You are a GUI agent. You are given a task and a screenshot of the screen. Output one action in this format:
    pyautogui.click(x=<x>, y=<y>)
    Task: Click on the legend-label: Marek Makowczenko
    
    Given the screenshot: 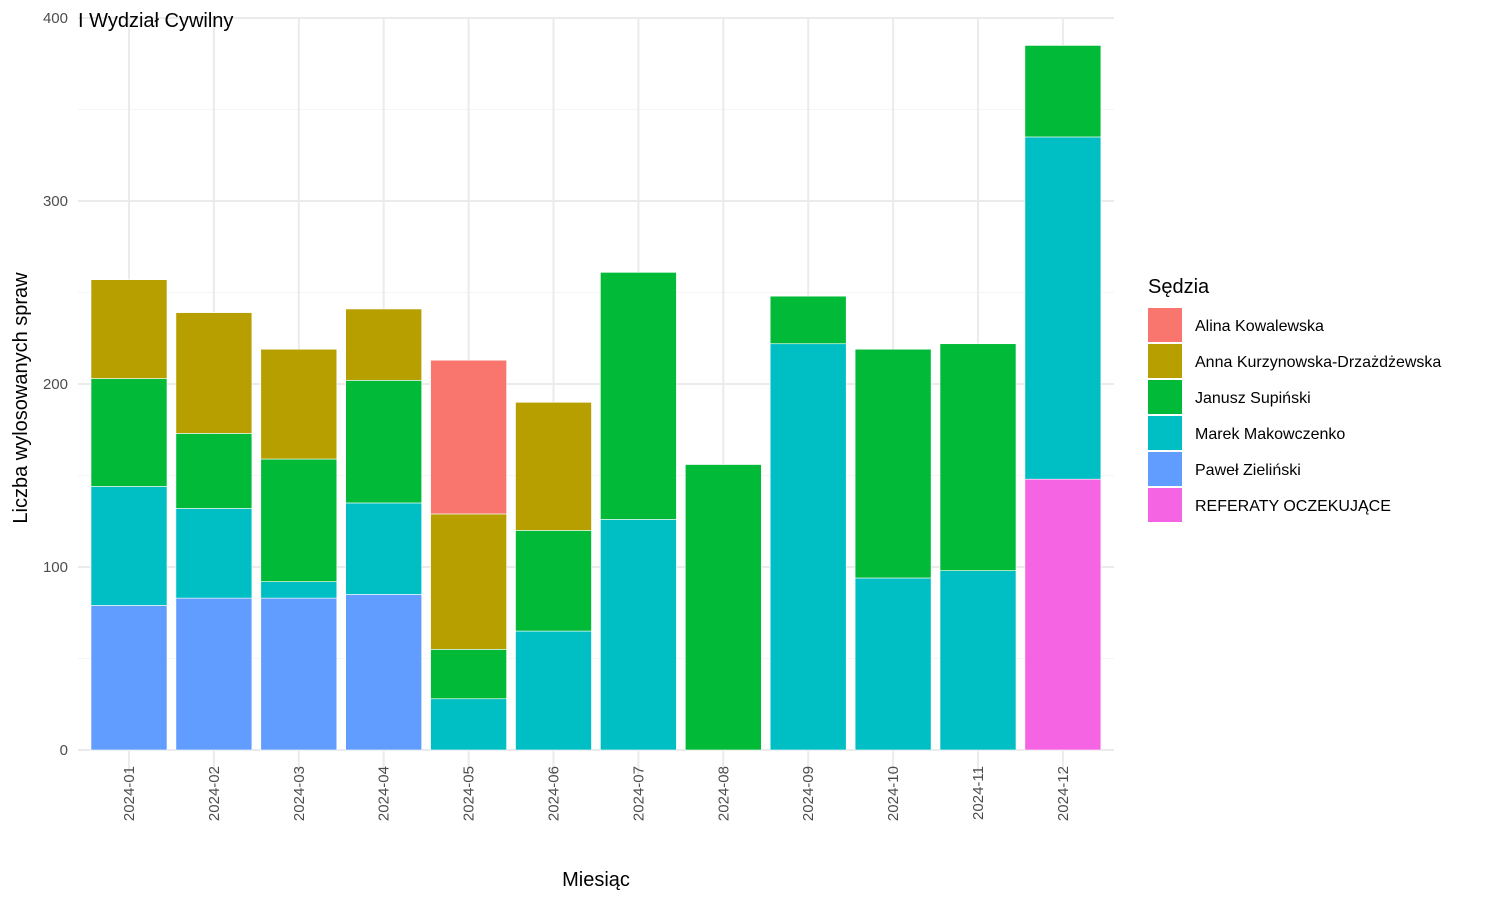 What is the action you would take?
    pyautogui.click(x=1270, y=434)
    